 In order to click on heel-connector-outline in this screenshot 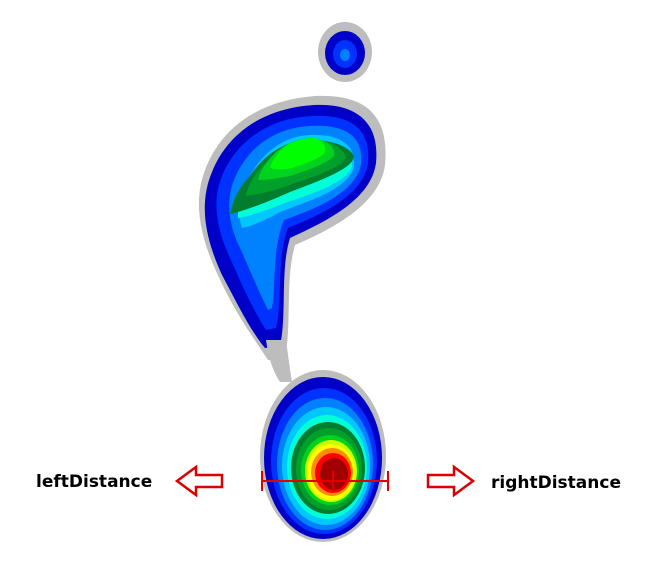, I will do `click(279, 361)`.